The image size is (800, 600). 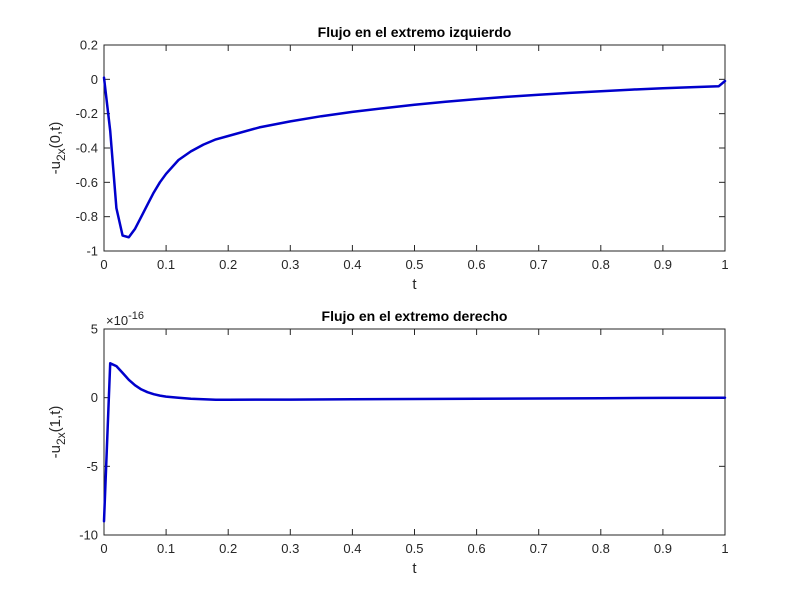 I want to click on chart-bottom-title: Flujo en el extremo derecho, so click(x=415, y=316).